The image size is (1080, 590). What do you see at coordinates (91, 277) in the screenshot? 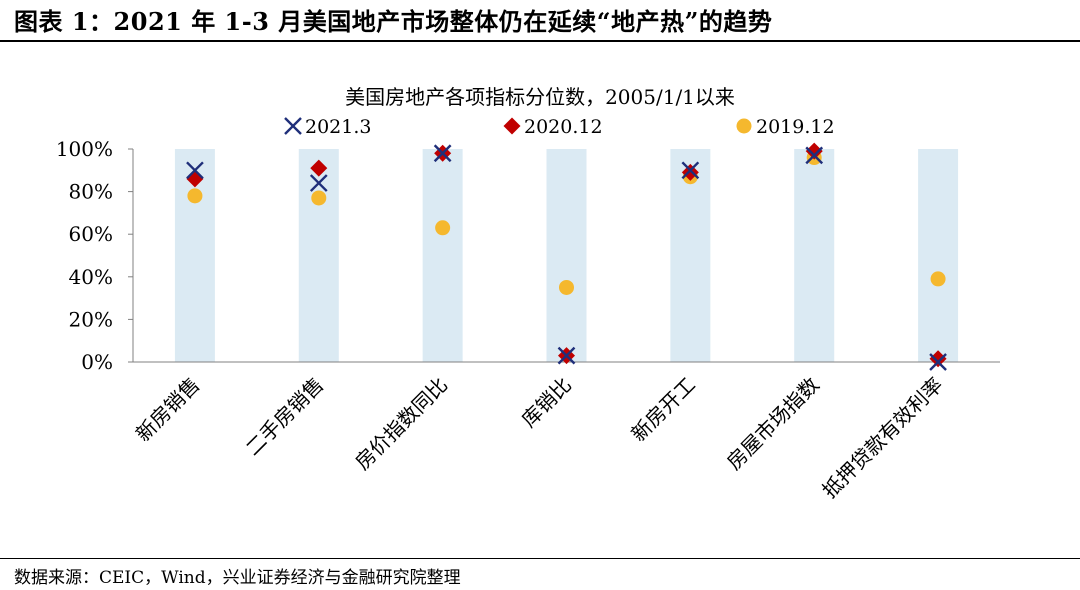
I see `y-tick-label: 40%` at bounding box center [91, 277].